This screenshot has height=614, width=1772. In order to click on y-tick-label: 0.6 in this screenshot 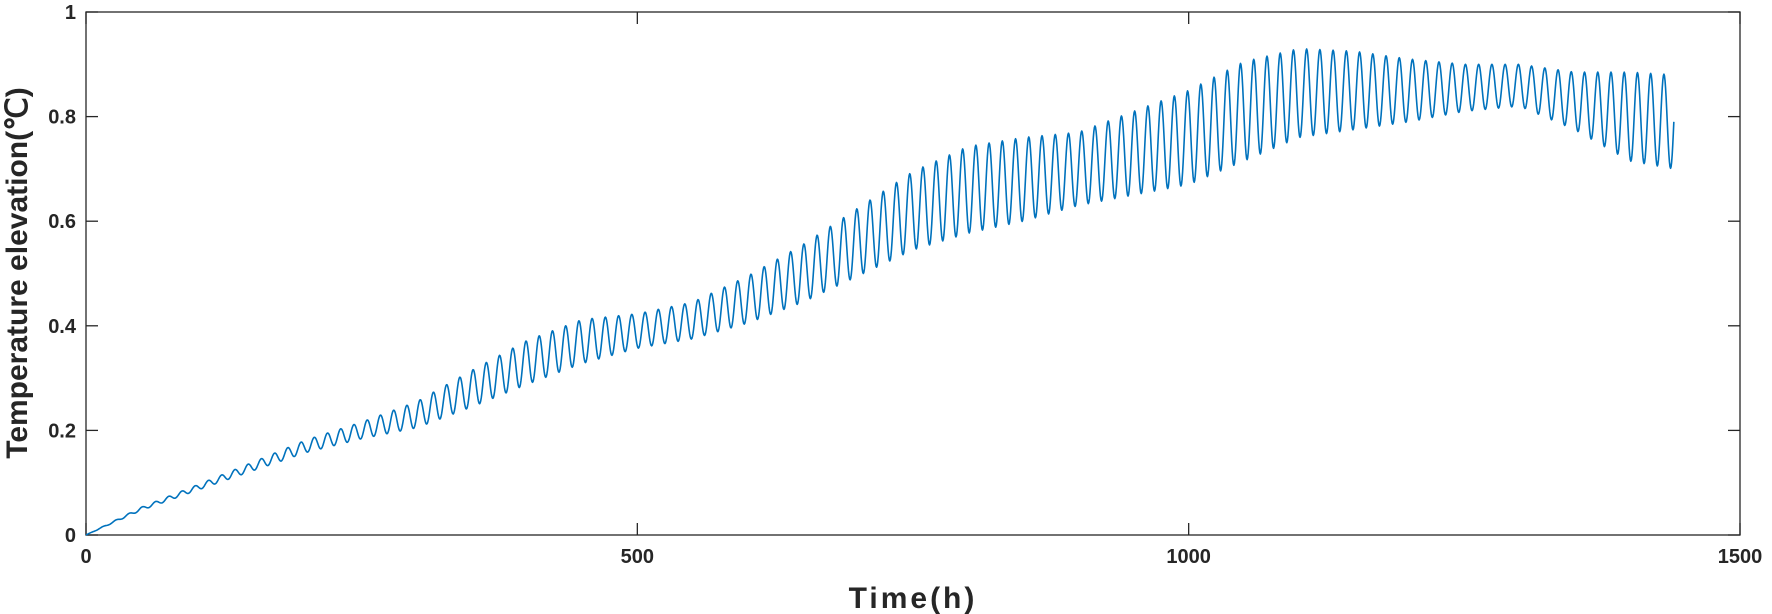, I will do `click(62, 222)`.